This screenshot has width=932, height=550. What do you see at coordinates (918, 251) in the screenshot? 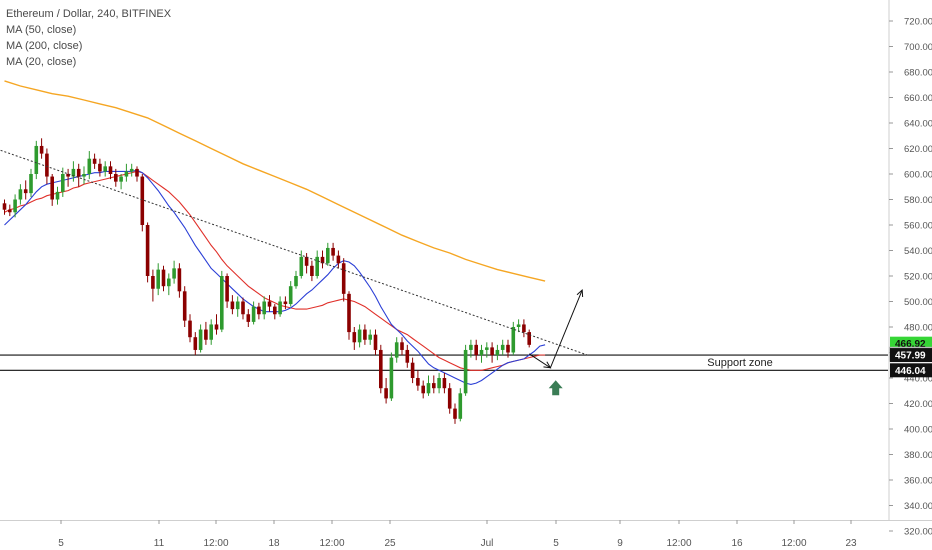
I see `y-tick-label: 540.00` at bounding box center [918, 251].